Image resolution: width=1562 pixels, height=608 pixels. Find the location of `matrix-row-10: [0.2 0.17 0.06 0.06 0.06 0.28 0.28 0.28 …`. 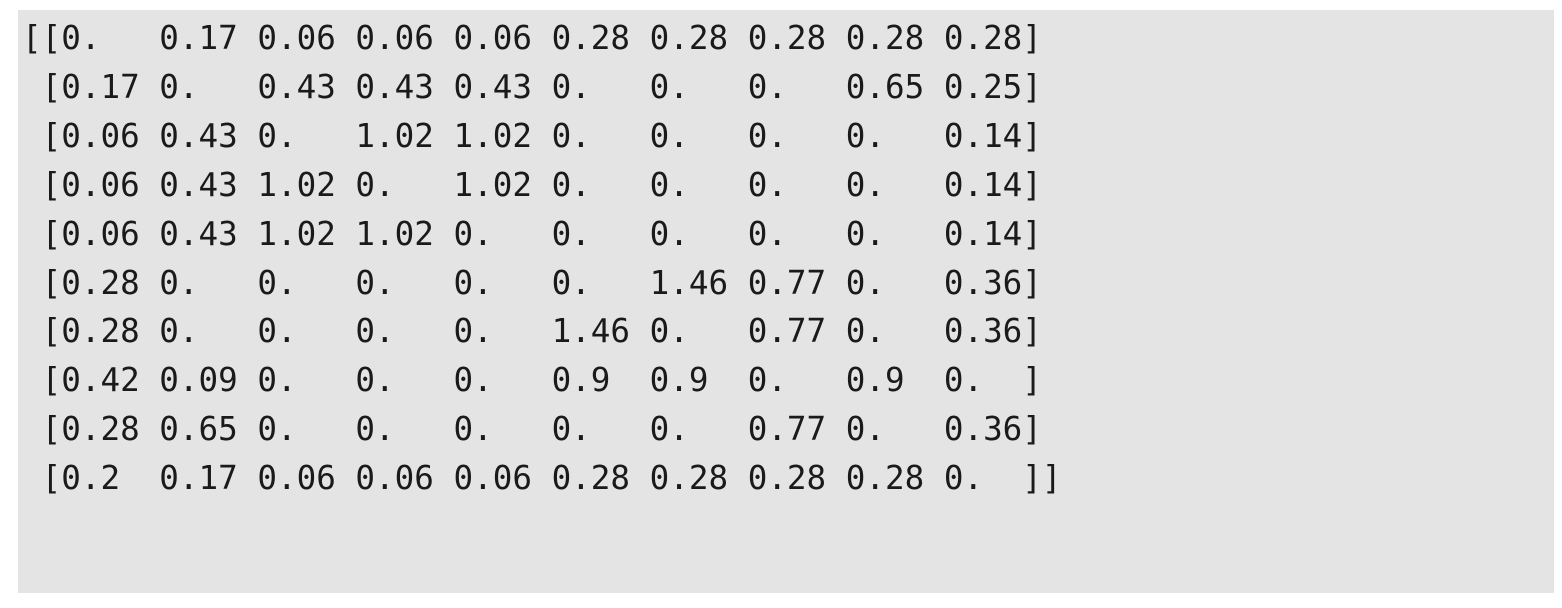

matrix-row-10: [0.2 0.17 0.06 0.06 0.06 0.28 0.28 0.28 … is located at coordinates (542, 478).